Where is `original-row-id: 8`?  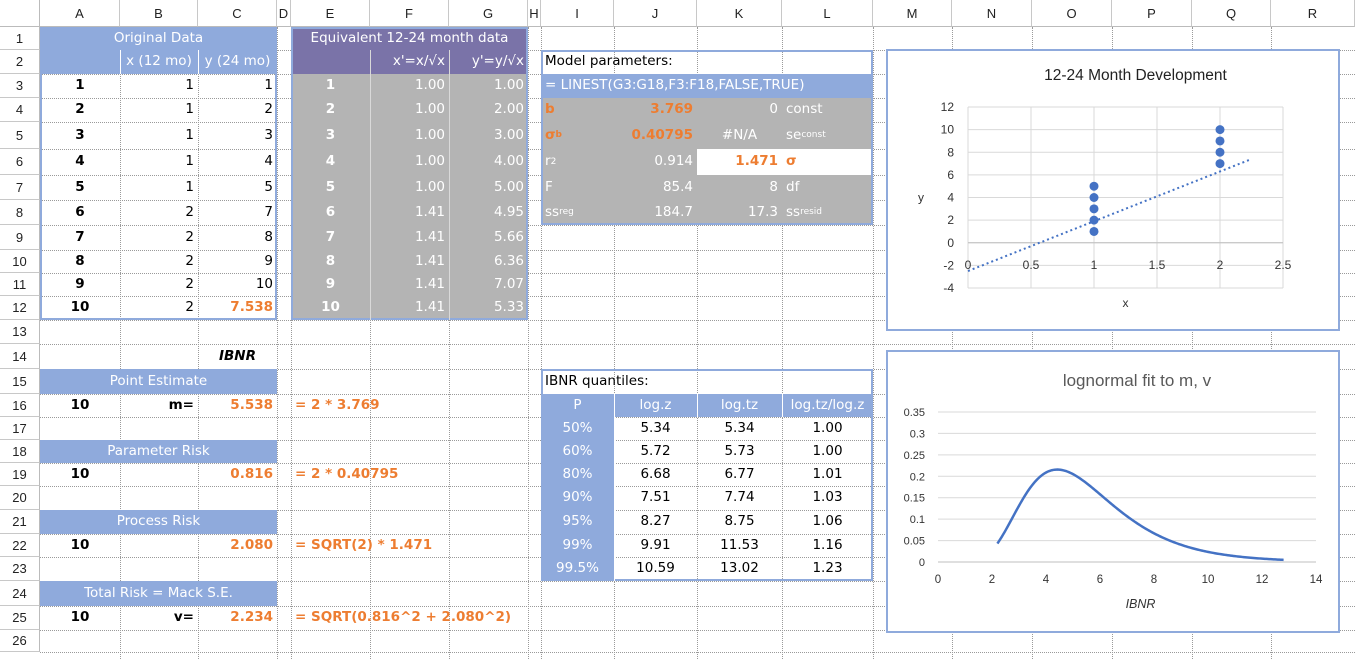
original-row-id: 8 is located at coordinates (80, 260).